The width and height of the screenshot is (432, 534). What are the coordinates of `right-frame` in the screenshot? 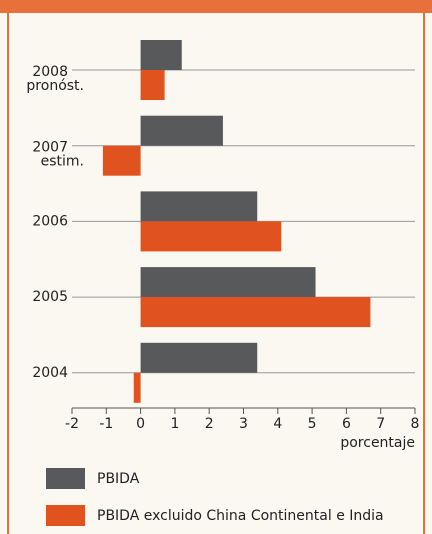 It's located at (424, 273).